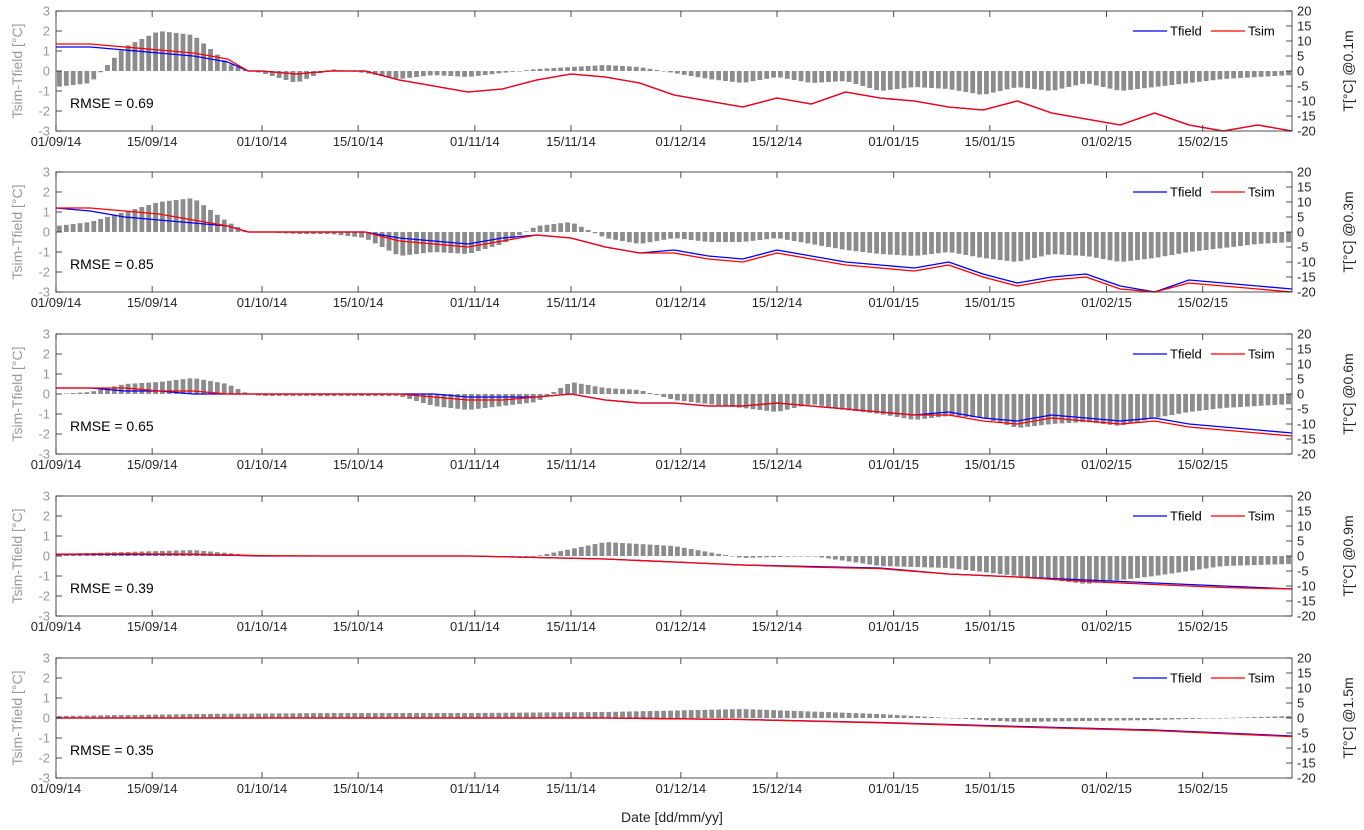 This screenshot has height=830, width=1364. What do you see at coordinates (681, 788) in the screenshot?
I see `x-tick-label: 01/12/14` at bounding box center [681, 788].